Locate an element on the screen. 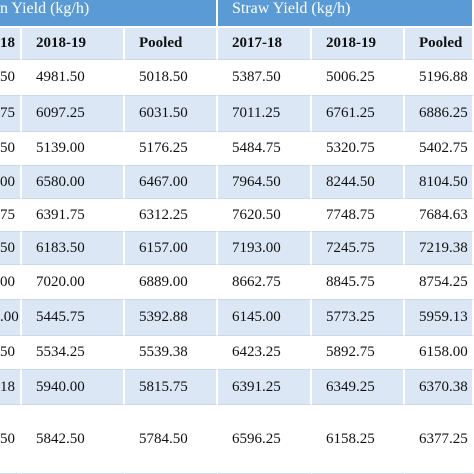  table-cell: 4981.50 is located at coordinates (73, 78).